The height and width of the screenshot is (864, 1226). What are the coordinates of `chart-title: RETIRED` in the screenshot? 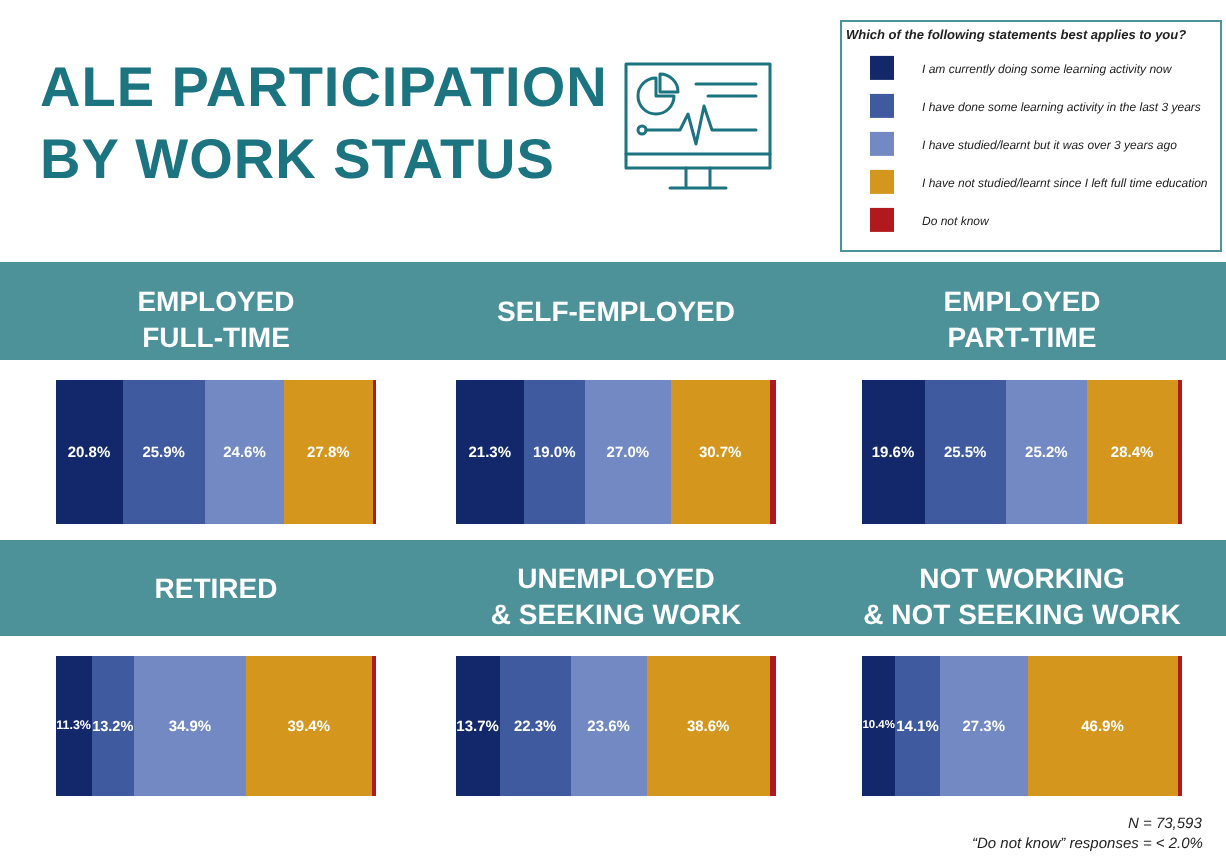 It's located at (216, 587).